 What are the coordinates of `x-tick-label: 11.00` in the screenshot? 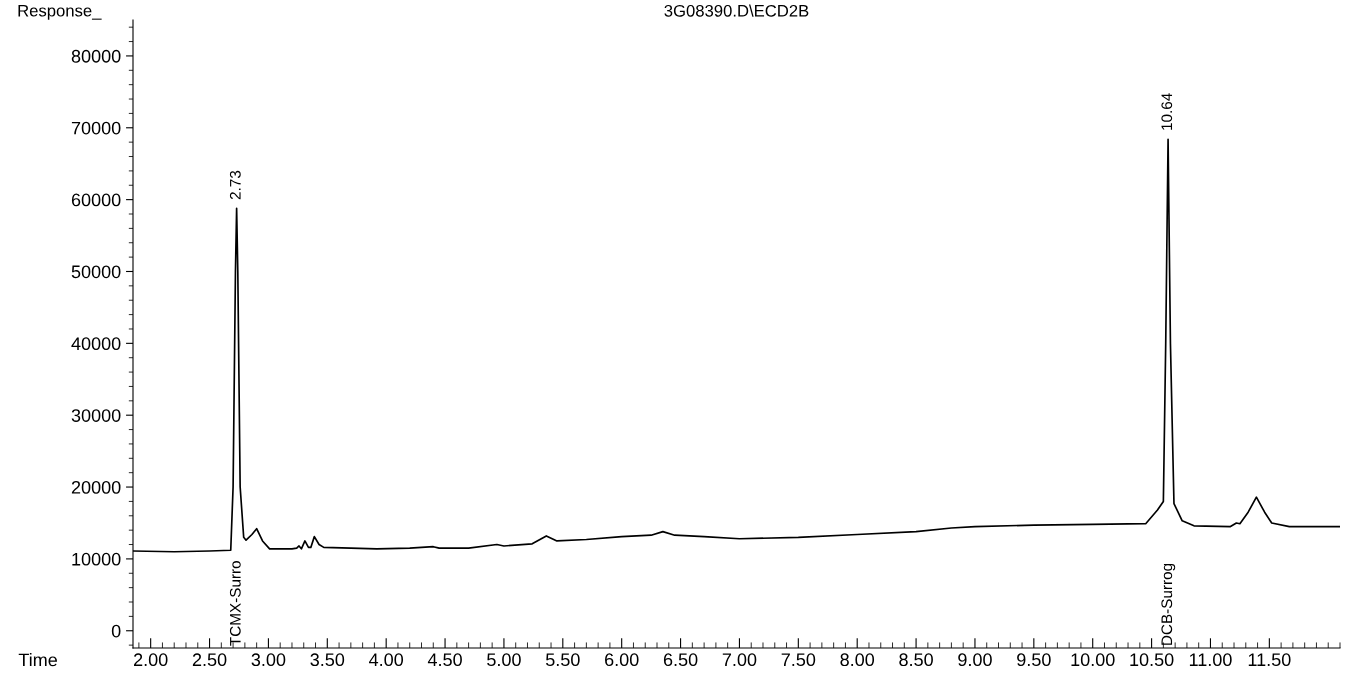 It's located at (1210, 660).